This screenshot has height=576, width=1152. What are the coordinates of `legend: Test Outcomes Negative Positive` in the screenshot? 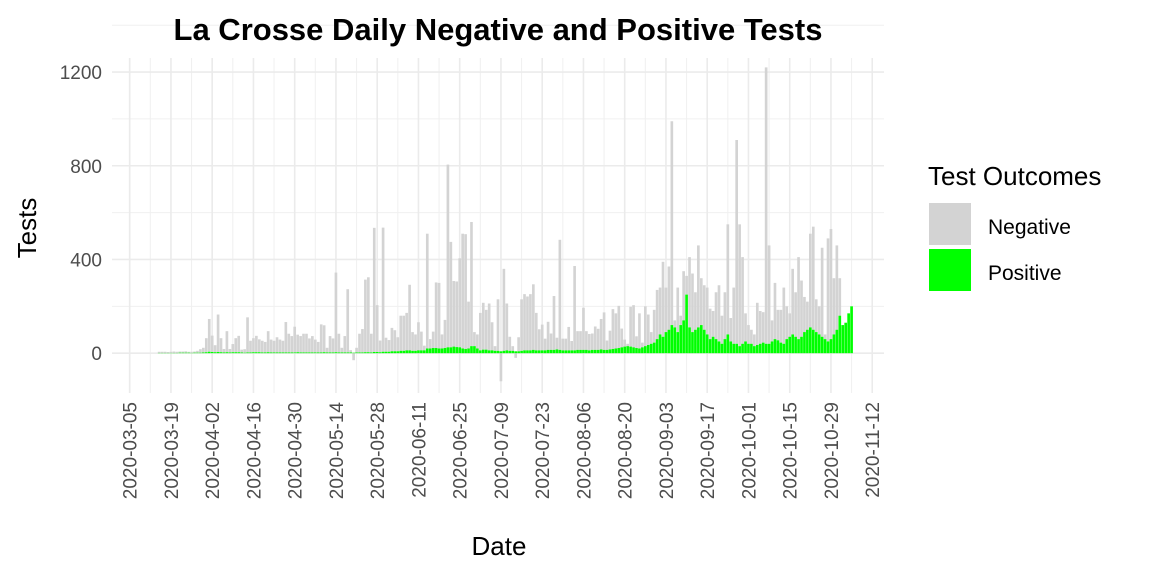 It's located at (1014, 226).